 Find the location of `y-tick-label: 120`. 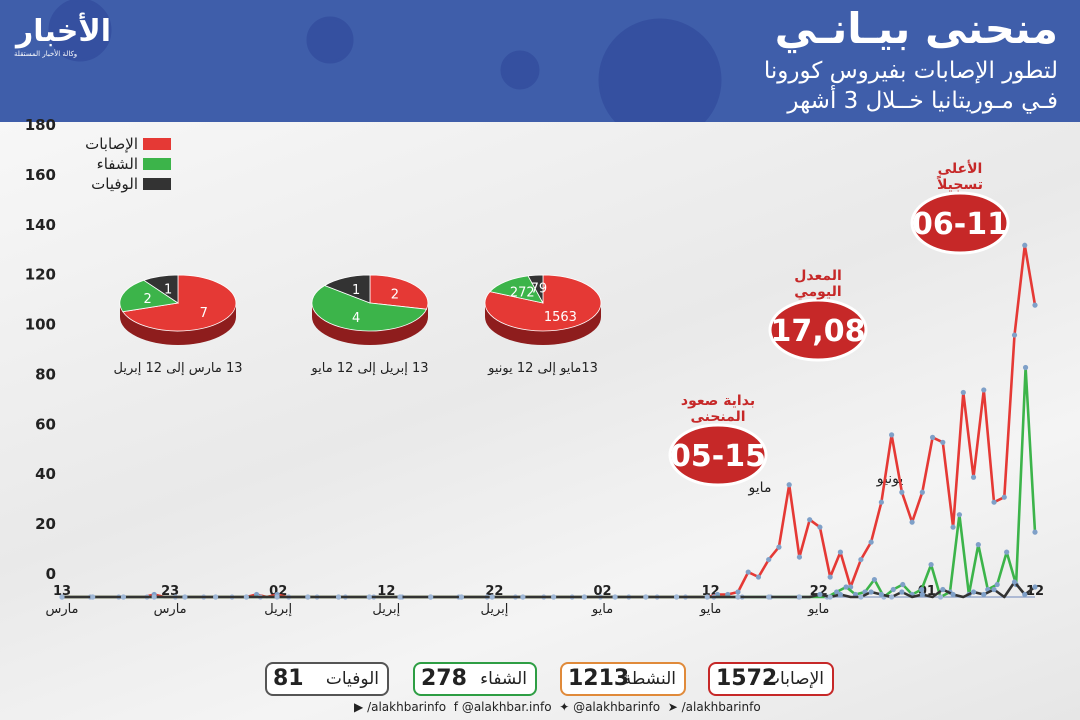

y-tick-label: 120 is located at coordinates (40, 275).